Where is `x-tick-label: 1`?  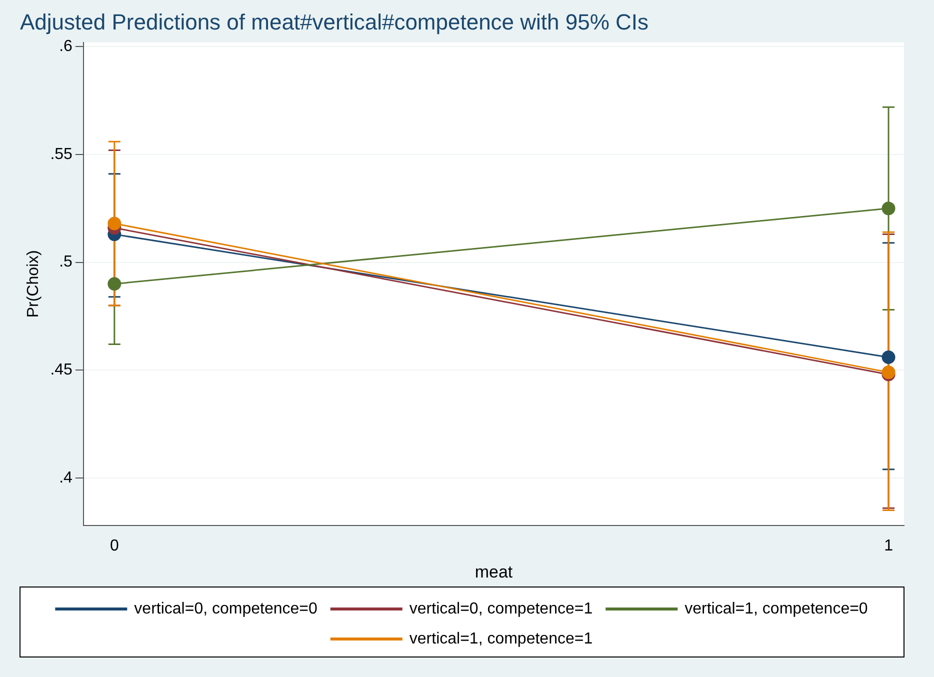
x-tick-label: 1 is located at coordinates (889, 545).